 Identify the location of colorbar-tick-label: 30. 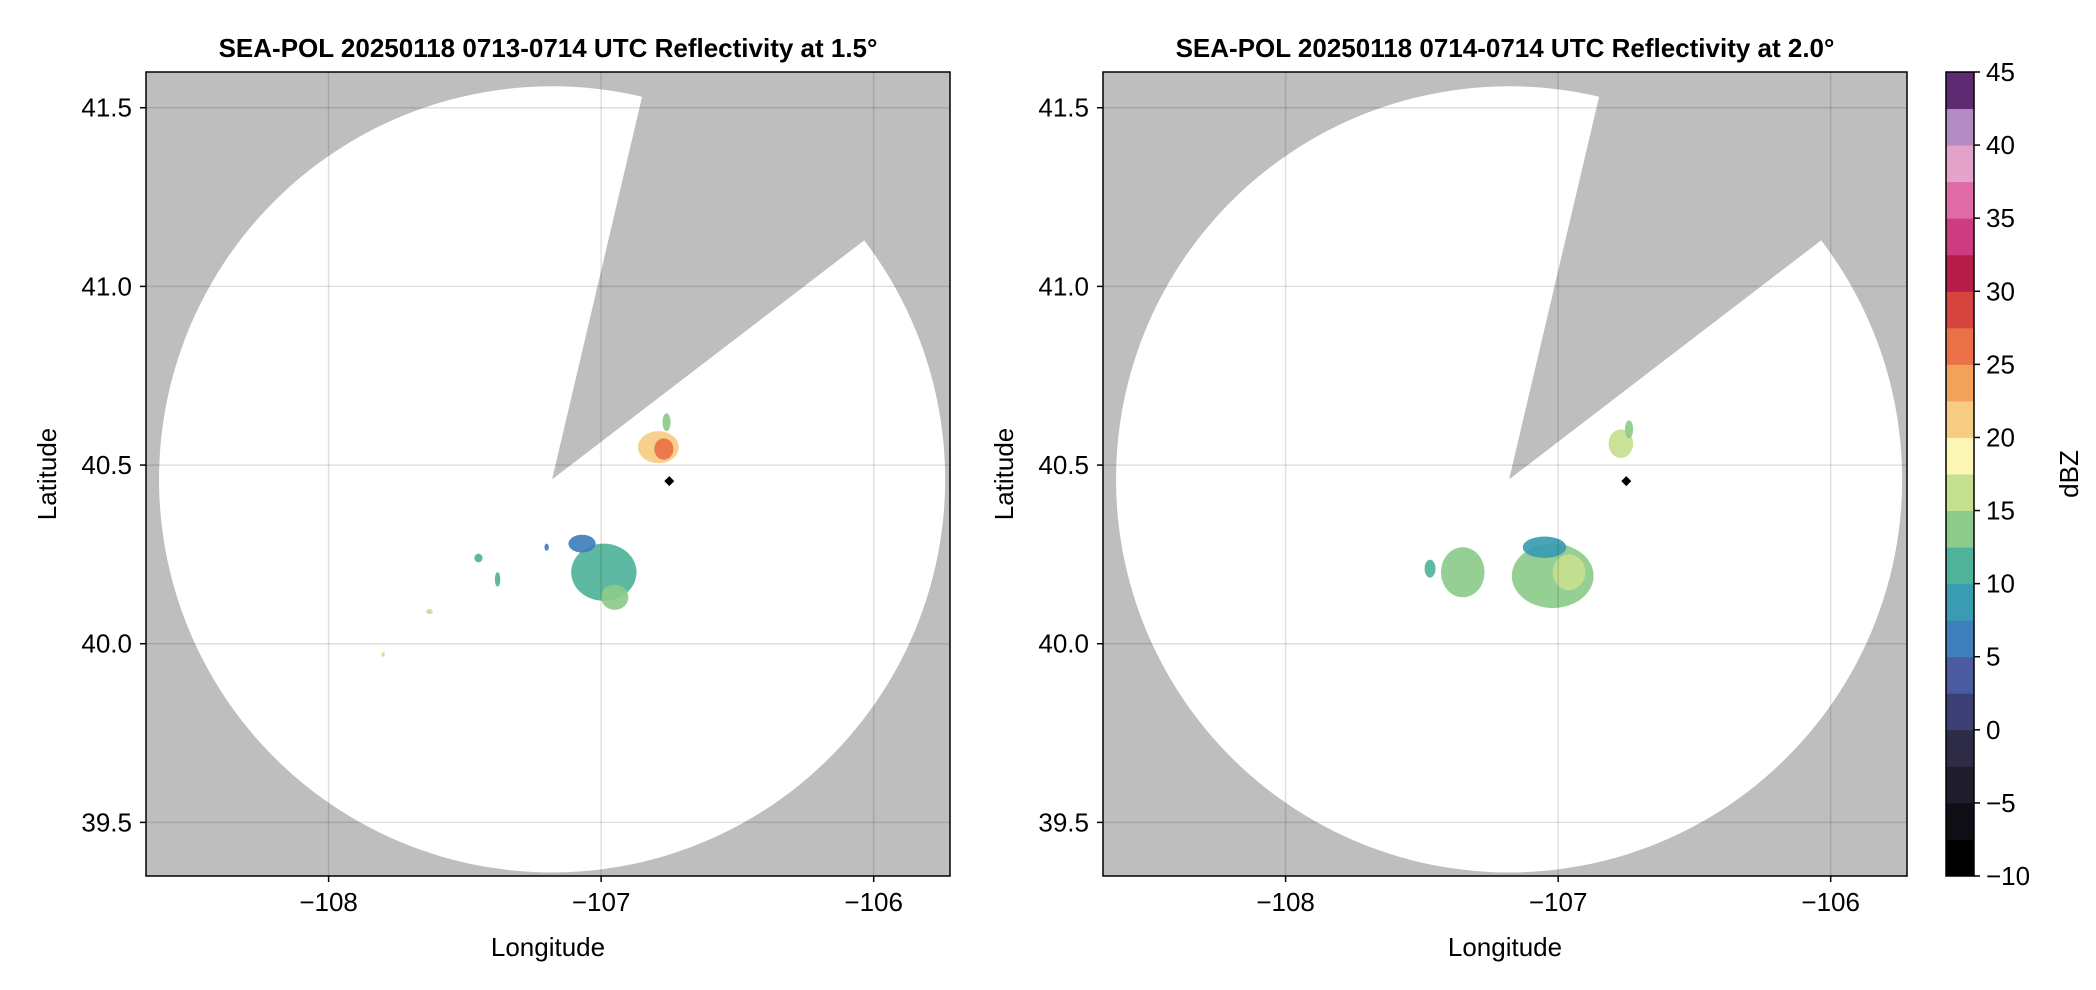
(2000, 291).